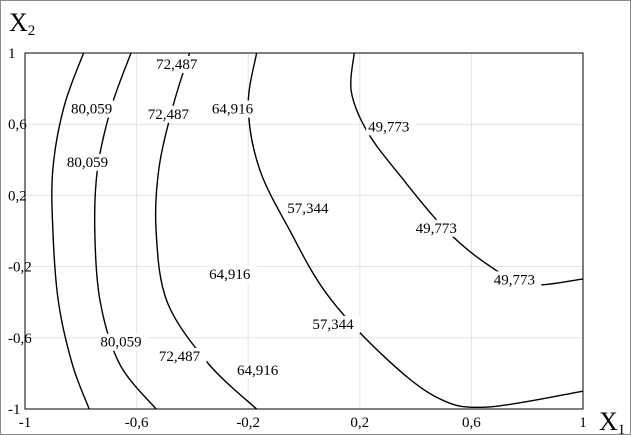 The height and width of the screenshot is (435, 631). What do you see at coordinates (14, 410) in the screenshot?
I see `y-tick-label: -1` at bounding box center [14, 410].